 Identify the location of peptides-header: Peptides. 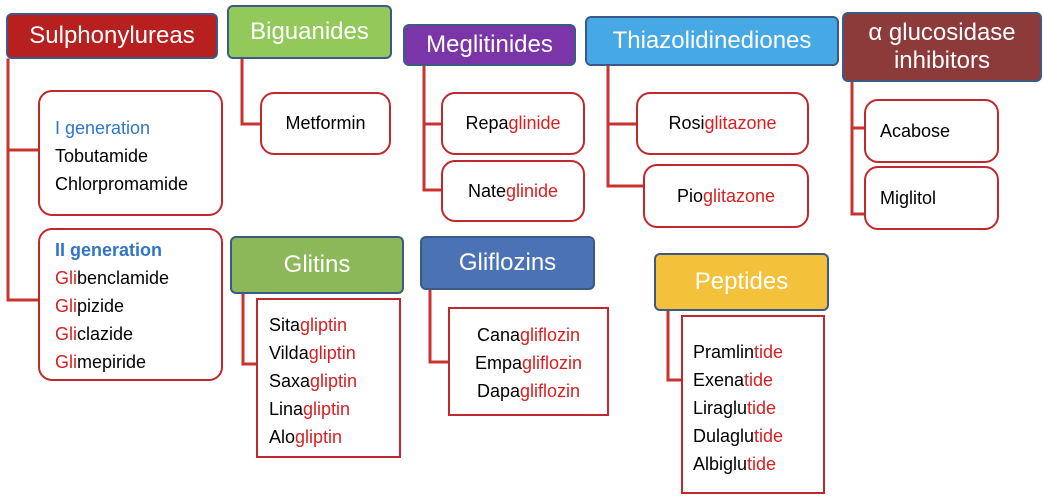
(741, 282).